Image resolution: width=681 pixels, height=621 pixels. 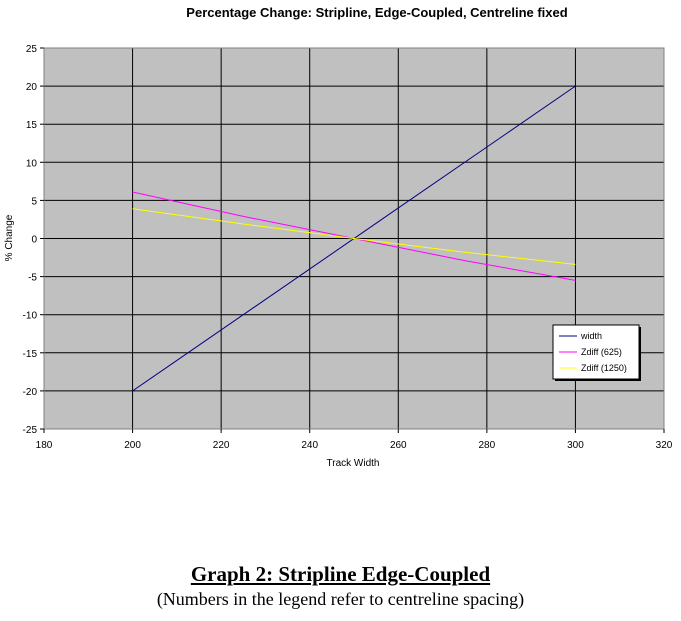 What do you see at coordinates (601, 352) in the screenshot?
I see `legend-label: Zdiff (625)` at bounding box center [601, 352].